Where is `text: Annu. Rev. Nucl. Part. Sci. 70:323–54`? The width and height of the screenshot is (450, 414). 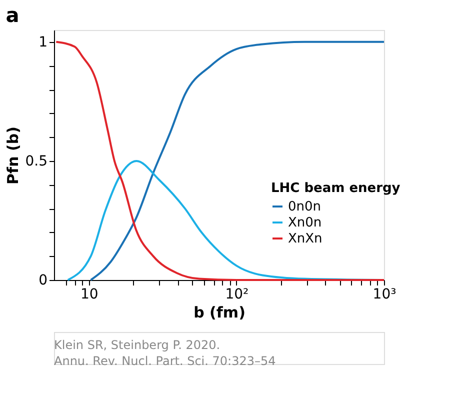
text: Annu. Rev. Nucl. Part. Sci. 70:323–54 is located at coordinates (165, 361).